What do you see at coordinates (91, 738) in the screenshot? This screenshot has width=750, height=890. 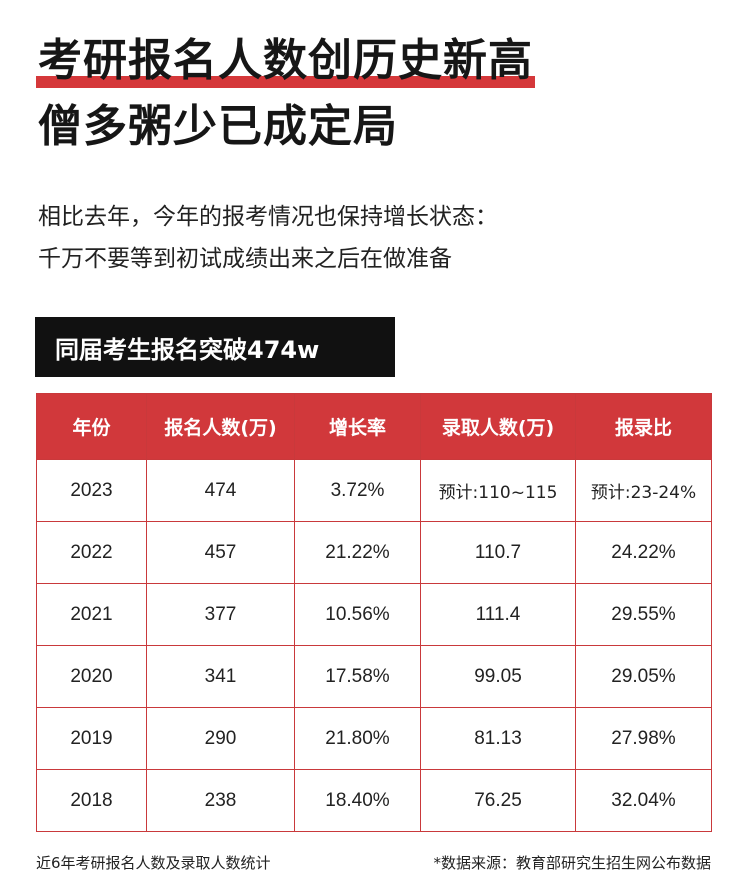 I see `cell-year: 2019` at bounding box center [91, 738].